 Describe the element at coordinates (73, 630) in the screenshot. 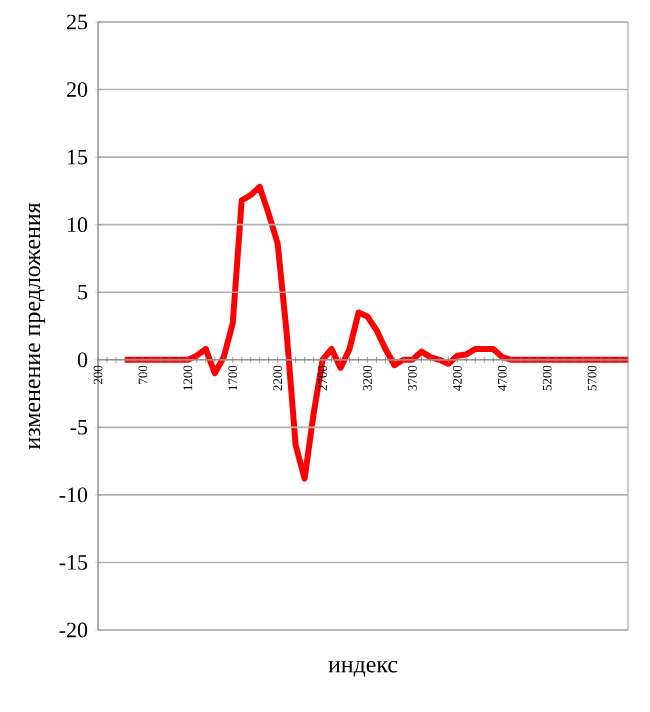

I see `y-tick-label: -20` at that location.